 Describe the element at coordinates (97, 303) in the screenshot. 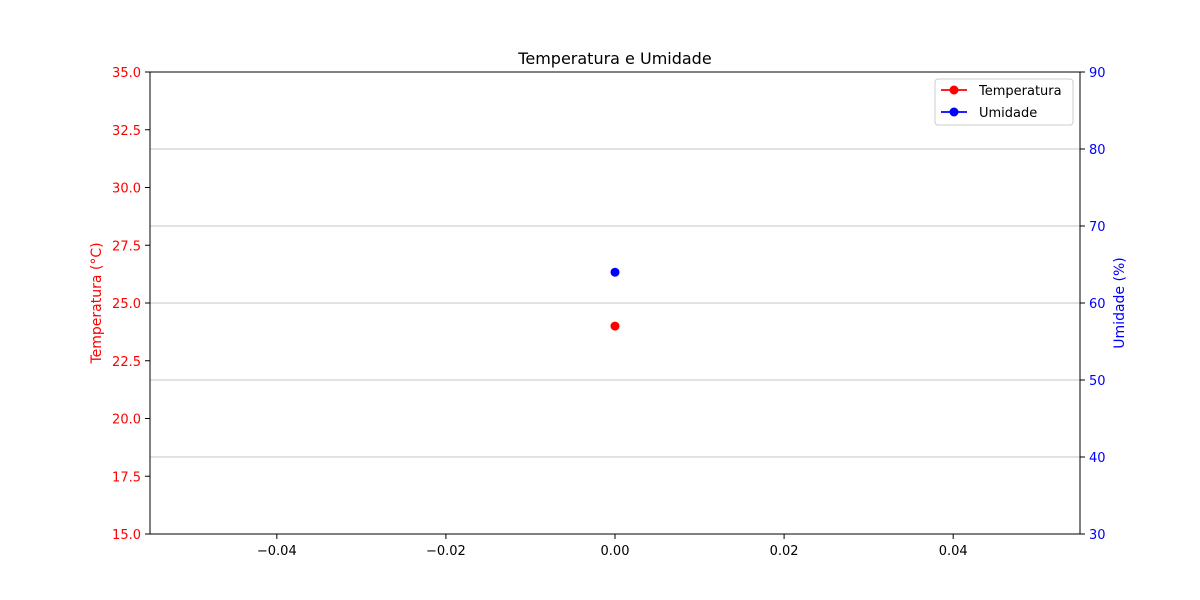

I see `left-axis-label: Temperatura (°C)` at that location.